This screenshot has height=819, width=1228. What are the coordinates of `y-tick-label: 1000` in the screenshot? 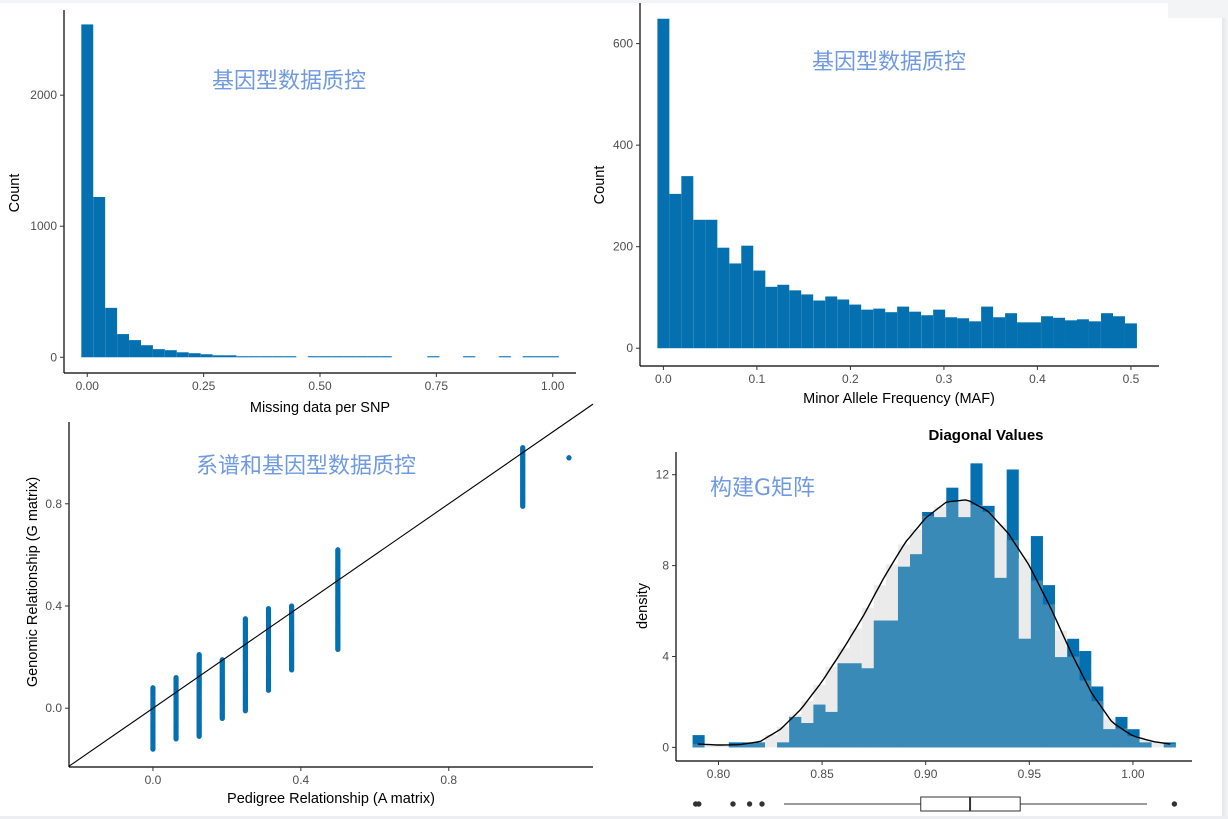 It's located at (43, 226).